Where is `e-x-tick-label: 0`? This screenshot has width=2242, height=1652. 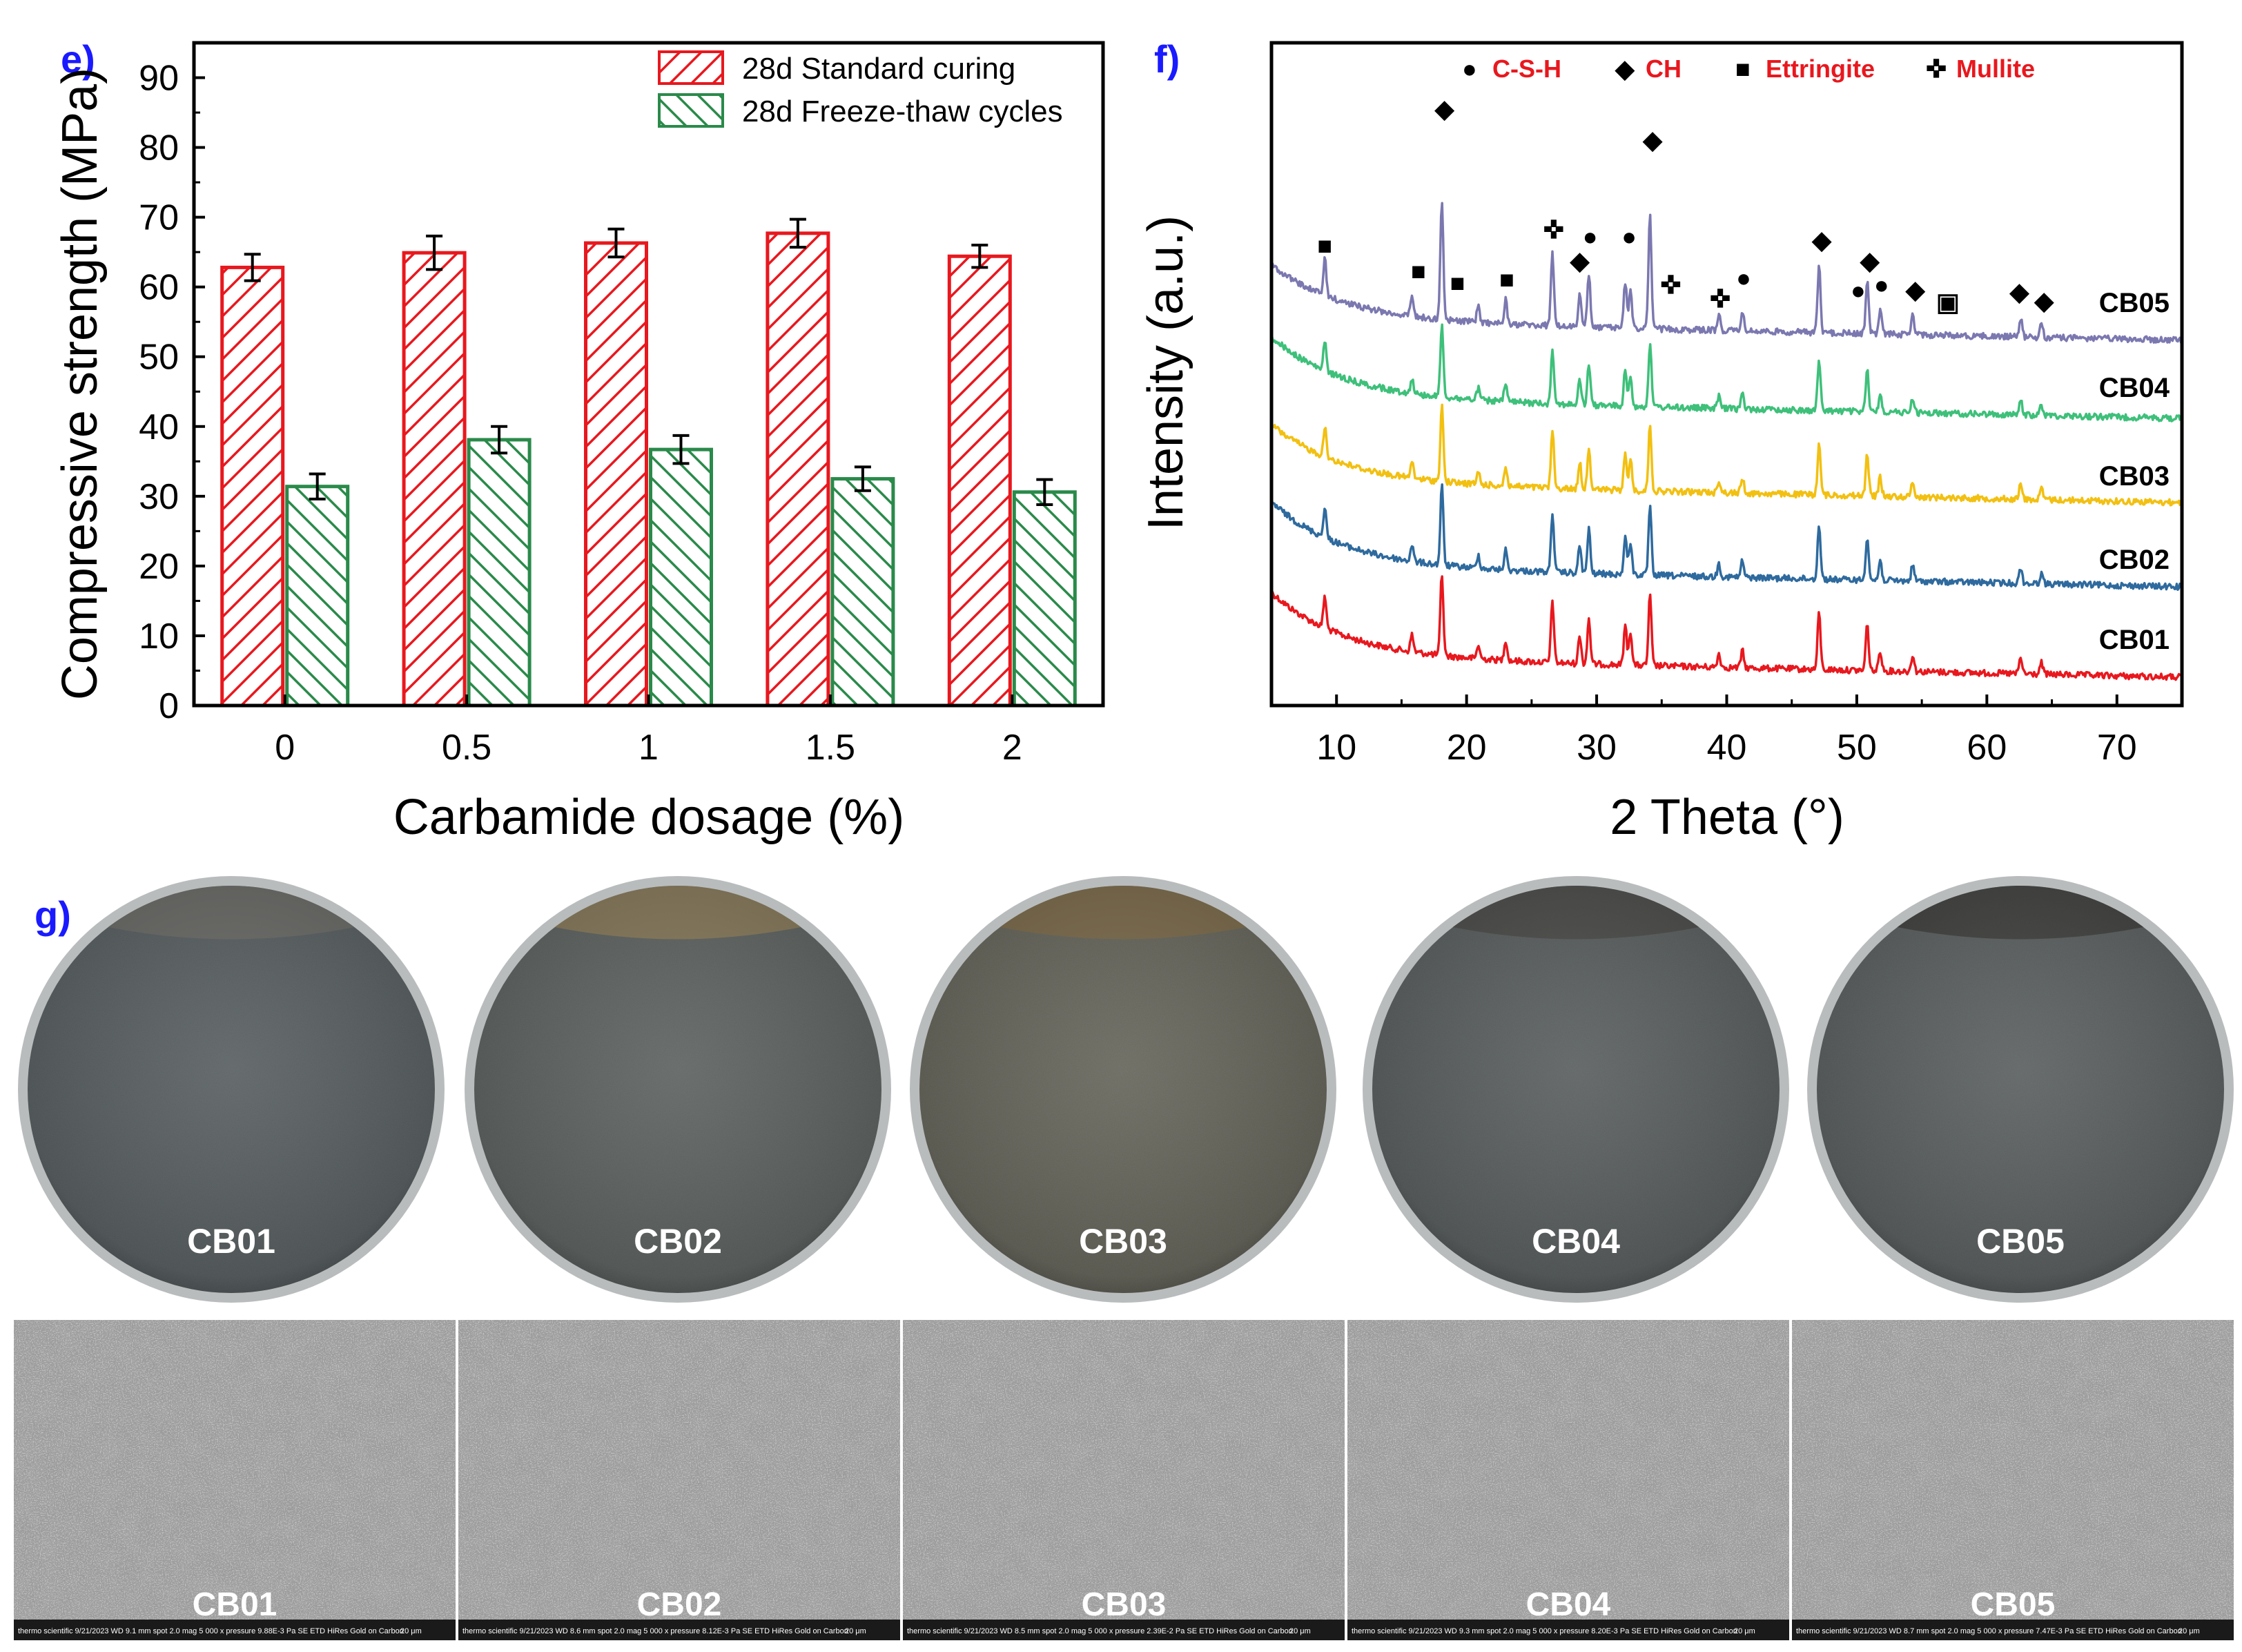 e-x-tick-label: 0 is located at coordinates (285, 748).